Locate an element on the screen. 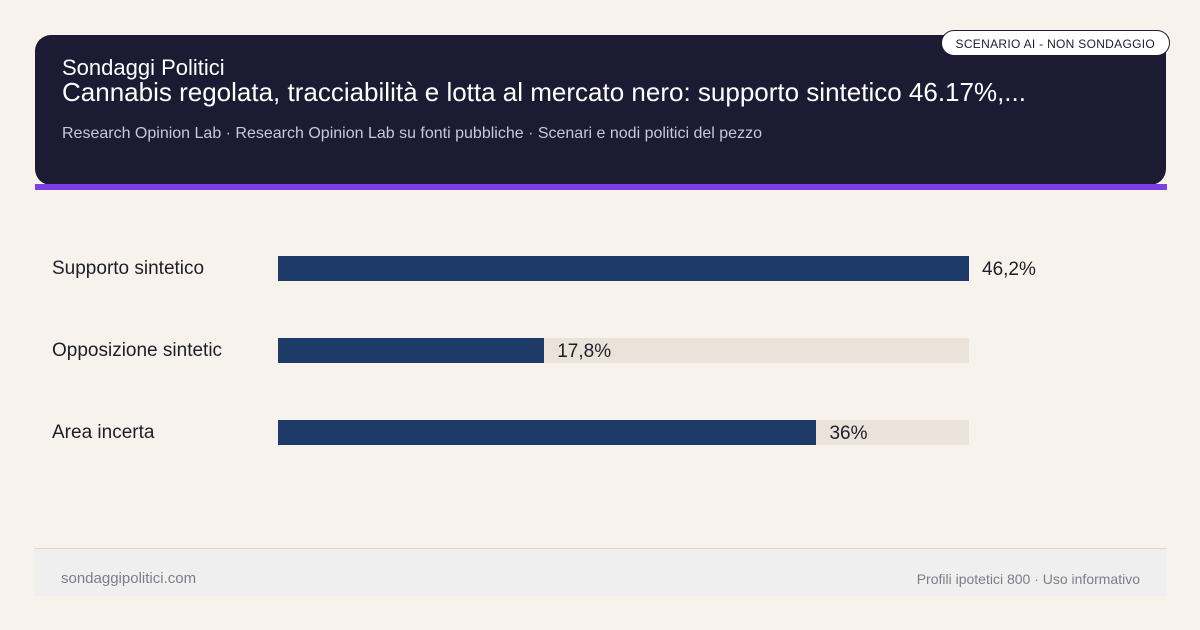 The width and height of the screenshot is (1200, 630). bar-value-label: 17,8% is located at coordinates (584, 351).